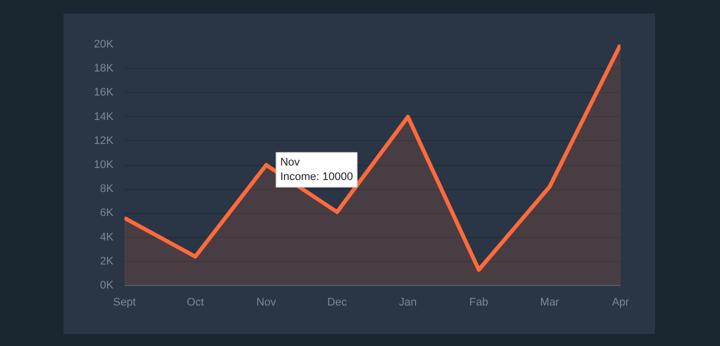 This screenshot has height=346, width=720. I want to click on x-tick-label: Sept, so click(124, 302).